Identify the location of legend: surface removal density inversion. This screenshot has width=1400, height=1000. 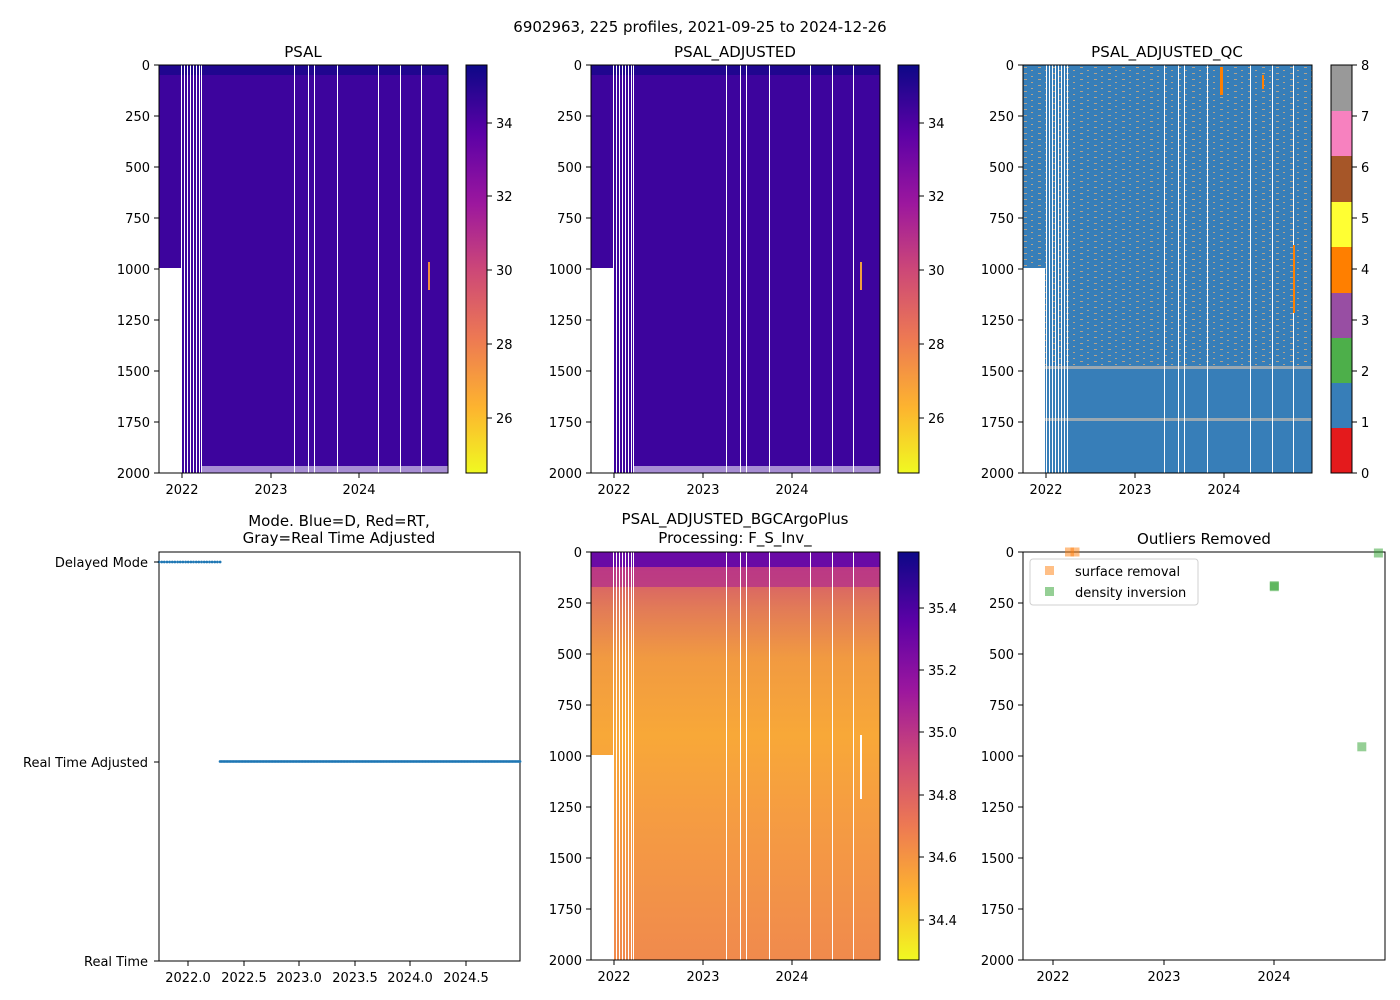
(1114, 582).